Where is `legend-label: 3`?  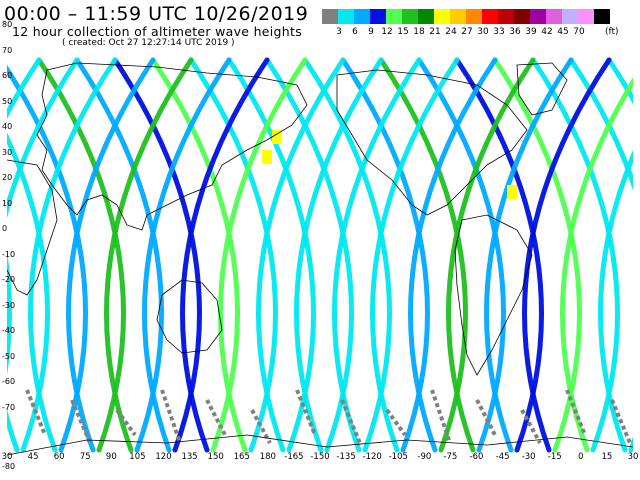
legend-label: 3 is located at coordinates (339, 32).